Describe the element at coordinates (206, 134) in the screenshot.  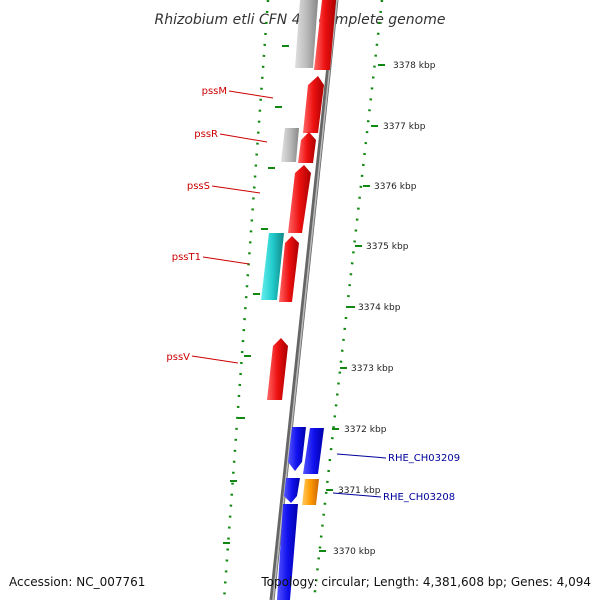
I see `gene-label-pssR: pssR` at that location.